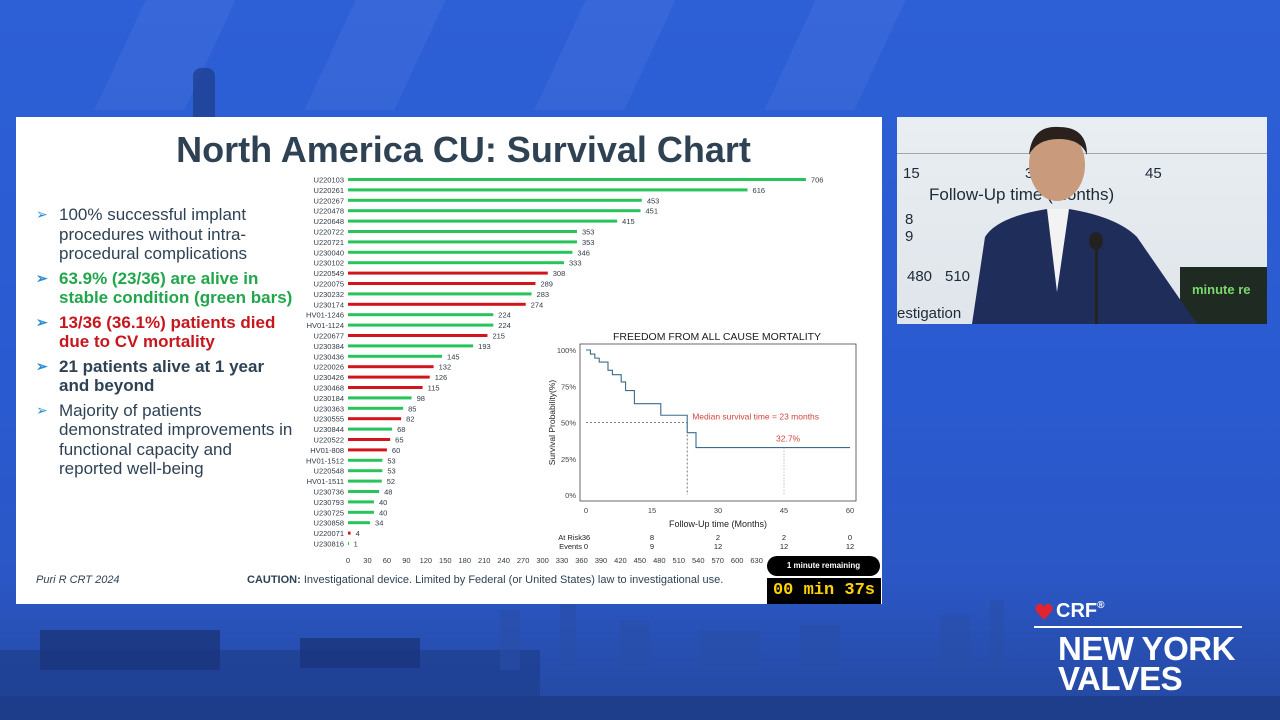  I want to click on bar-value-label: 415, so click(628, 221).